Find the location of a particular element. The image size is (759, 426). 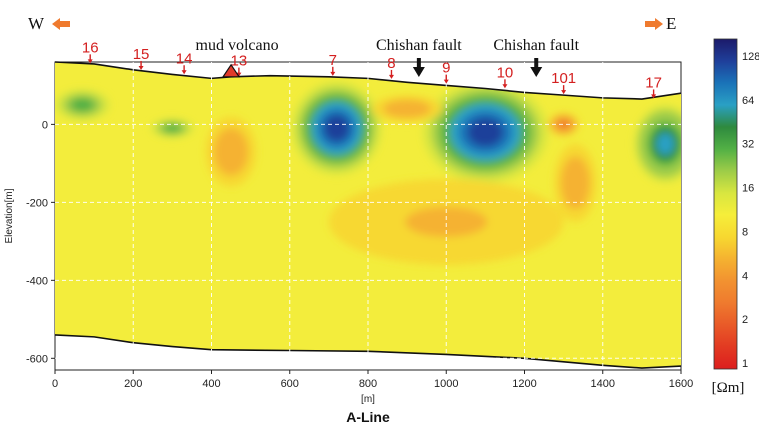

chart-title: A-Line is located at coordinates (368, 417).